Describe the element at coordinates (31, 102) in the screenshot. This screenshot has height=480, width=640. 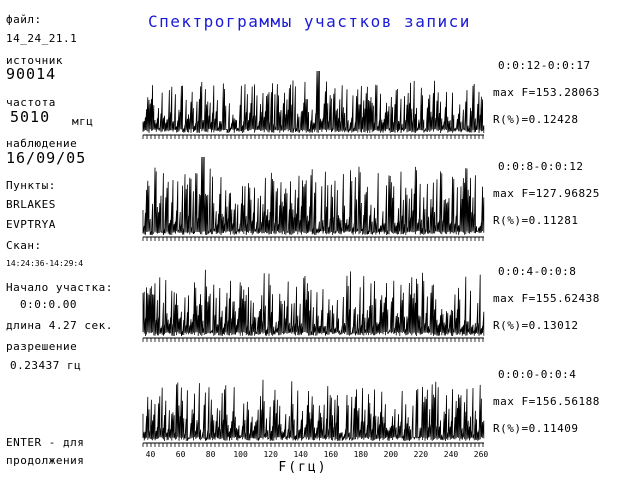
I see `frequency-label: частота` at that location.